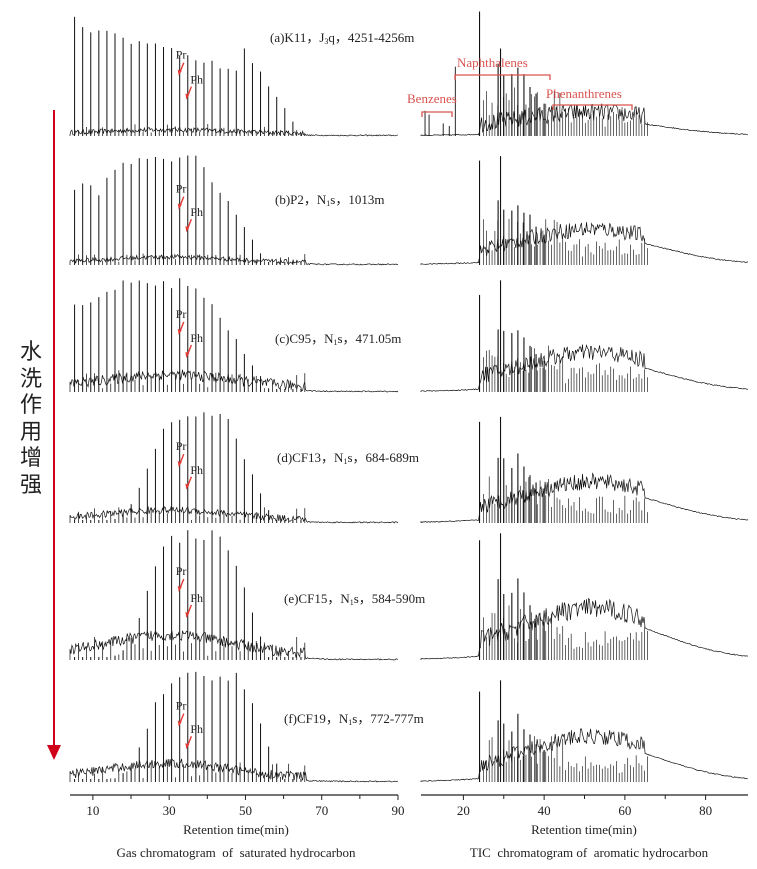 This screenshot has height=869, width=757. What do you see at coordinates (502, 77) in the screenshot?
I see `group-bracket-naphthalenes` at bounding box center [502, 77].